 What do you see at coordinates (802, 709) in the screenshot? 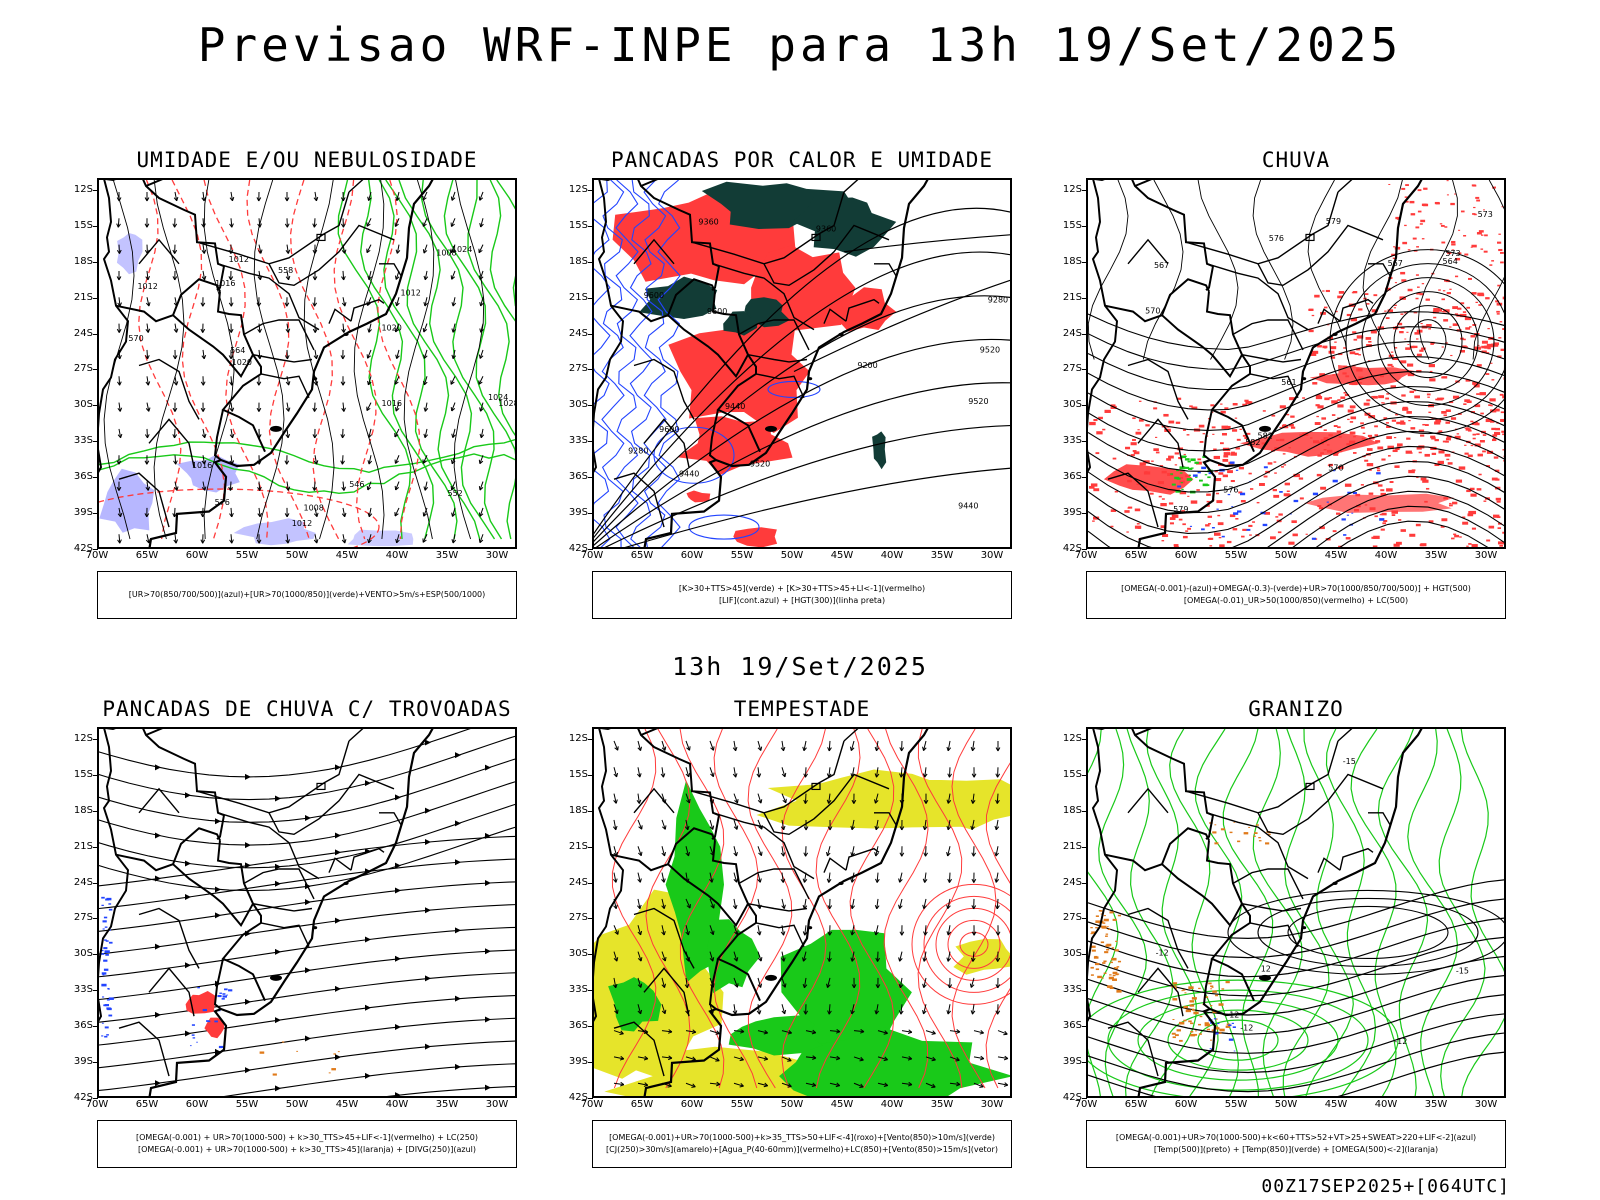
I see `panel-title: TEMPESTADE` at bounding box center [802, 709].